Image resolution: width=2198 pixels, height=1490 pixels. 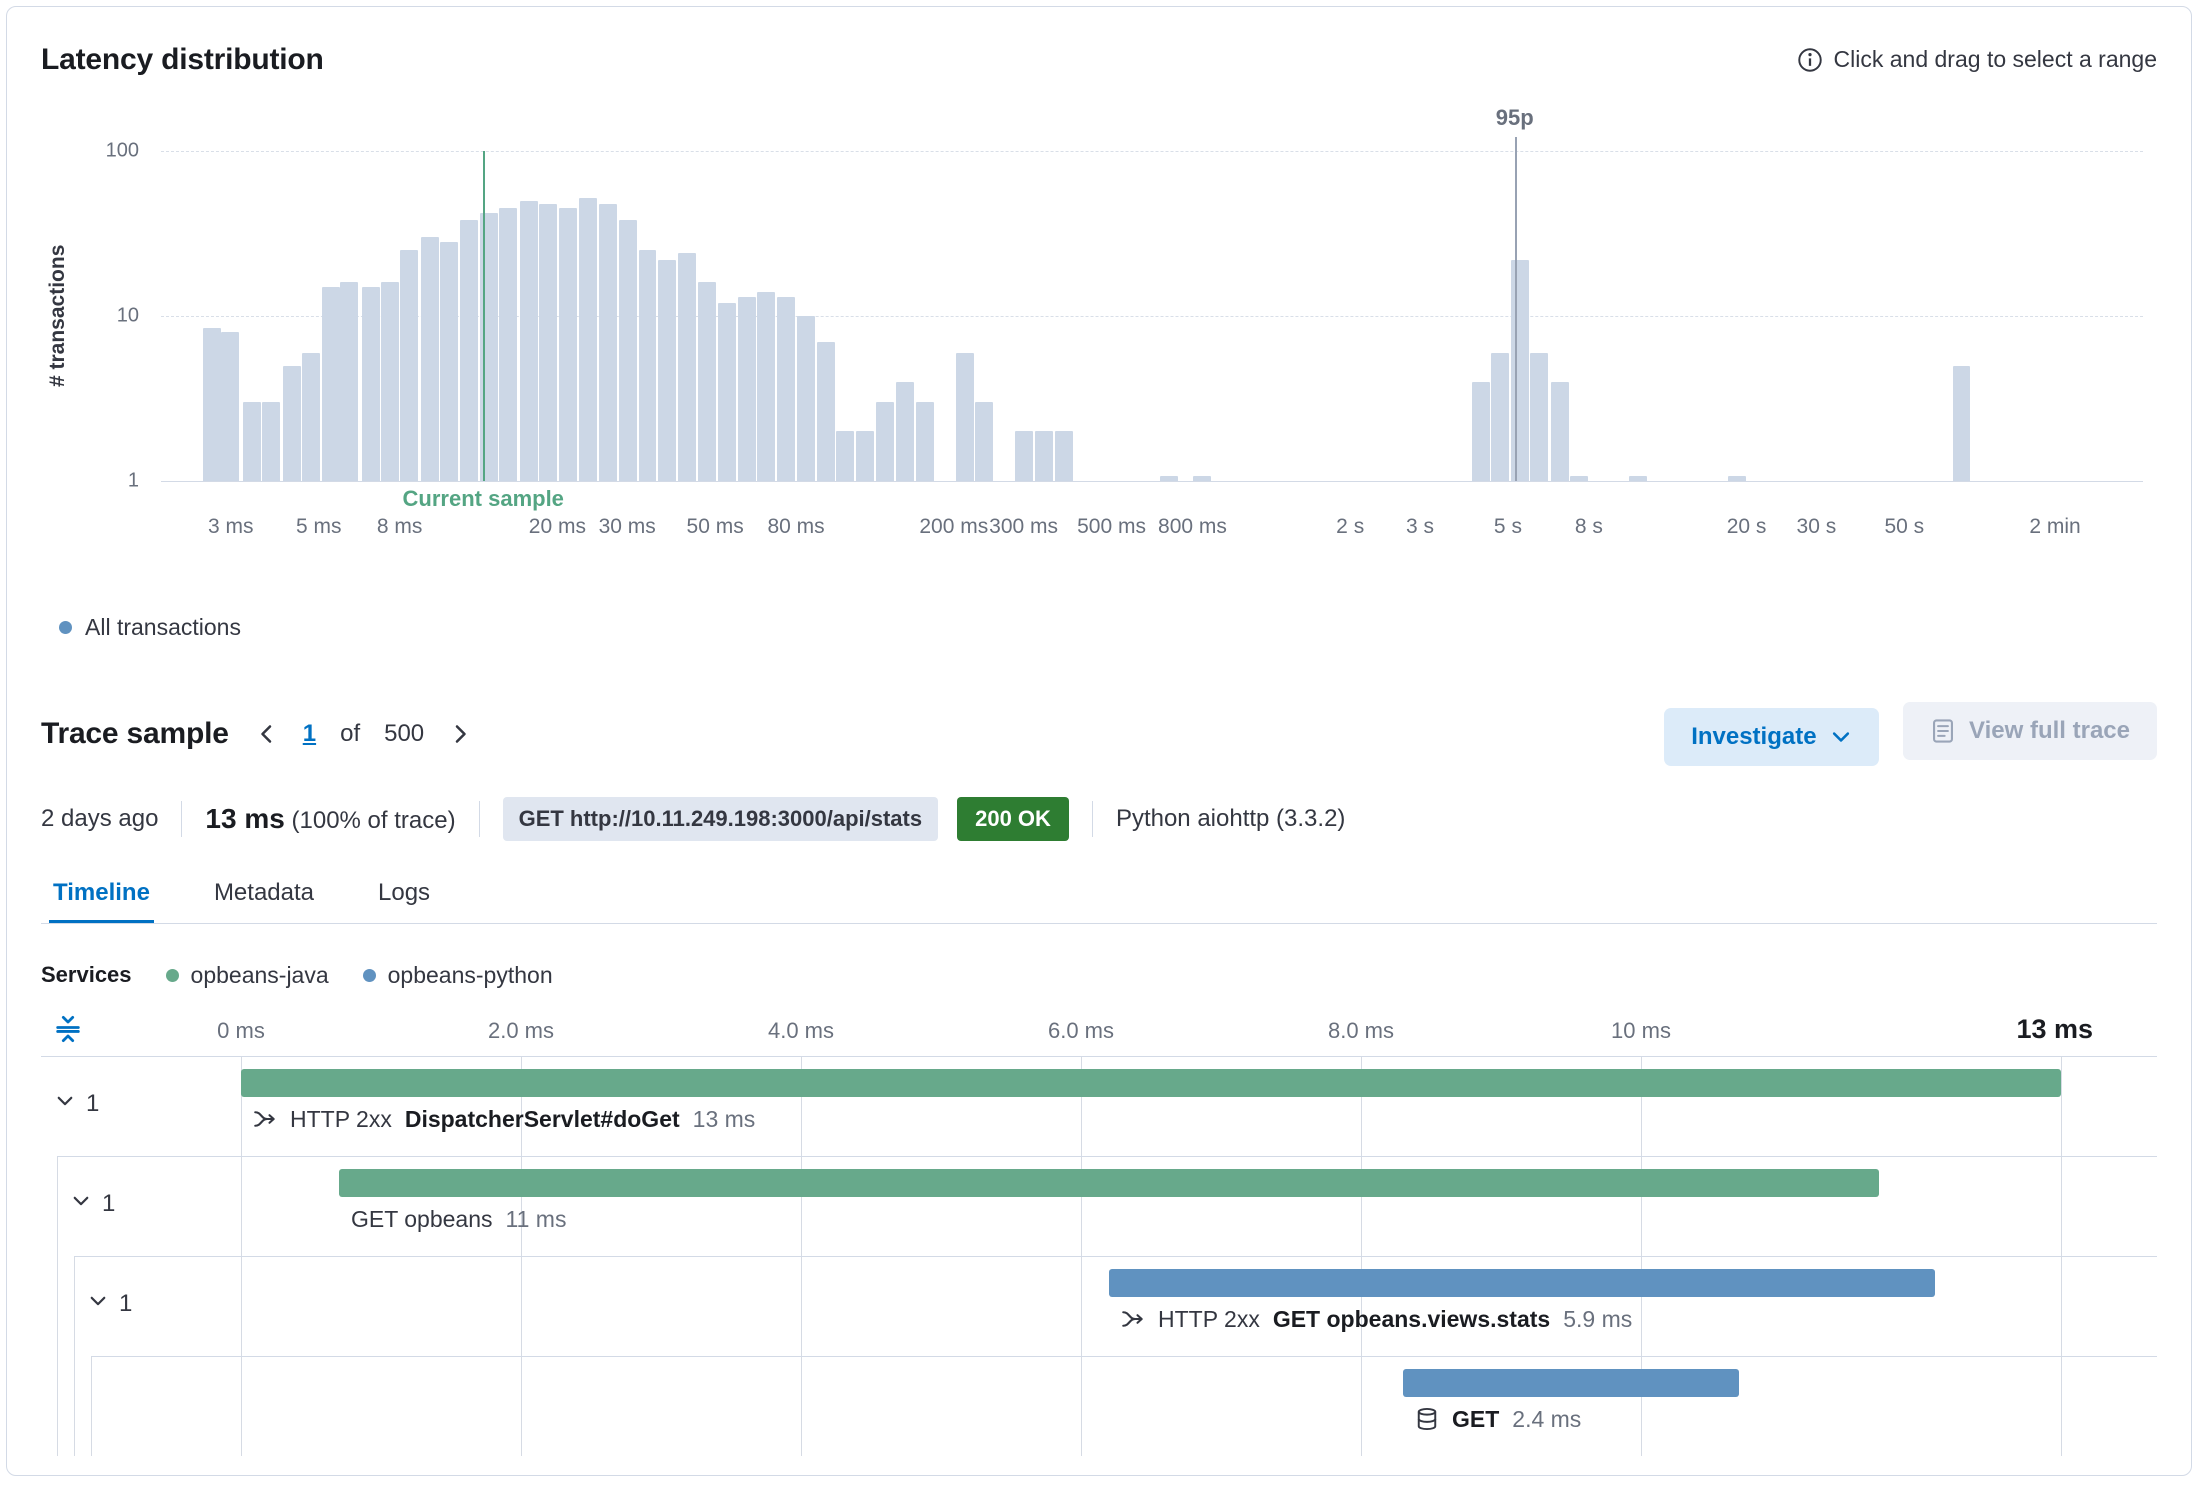 What do you see at coordinates (318, 526) in the screenshot?
I see `x-tick-label: 5 ms` at bounding box center [318, 526].